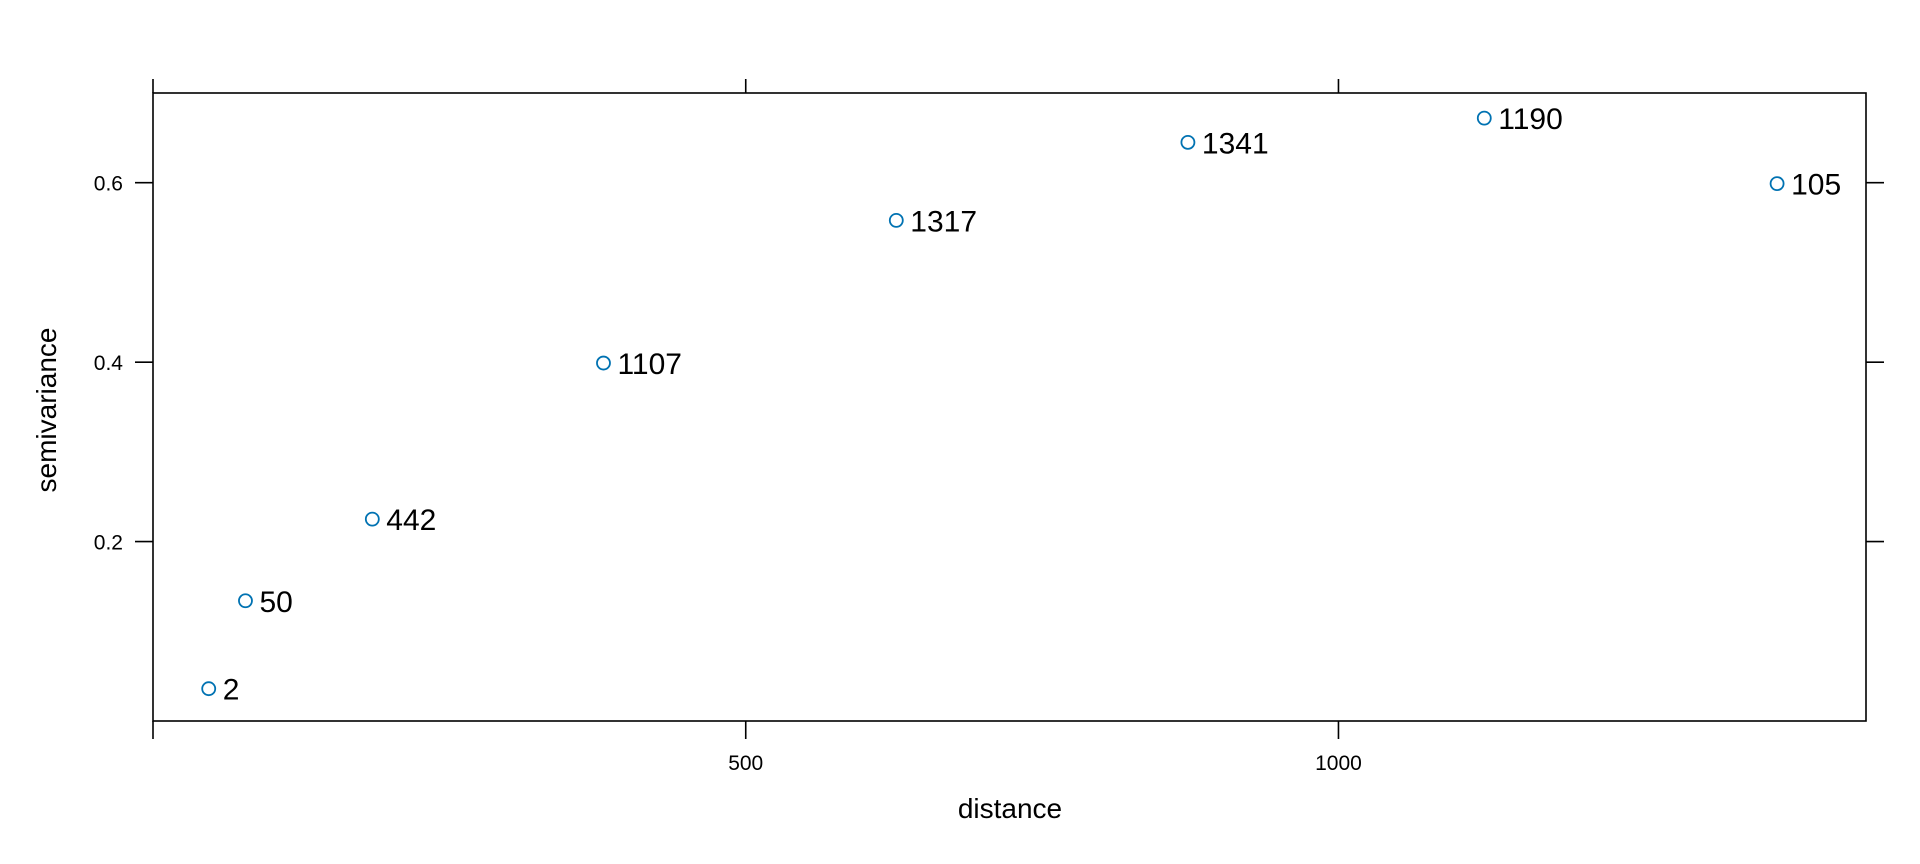 The height and width of the screenshot is (864, 1920). I want to click on x-tick-label: 500, so click(745, 763).